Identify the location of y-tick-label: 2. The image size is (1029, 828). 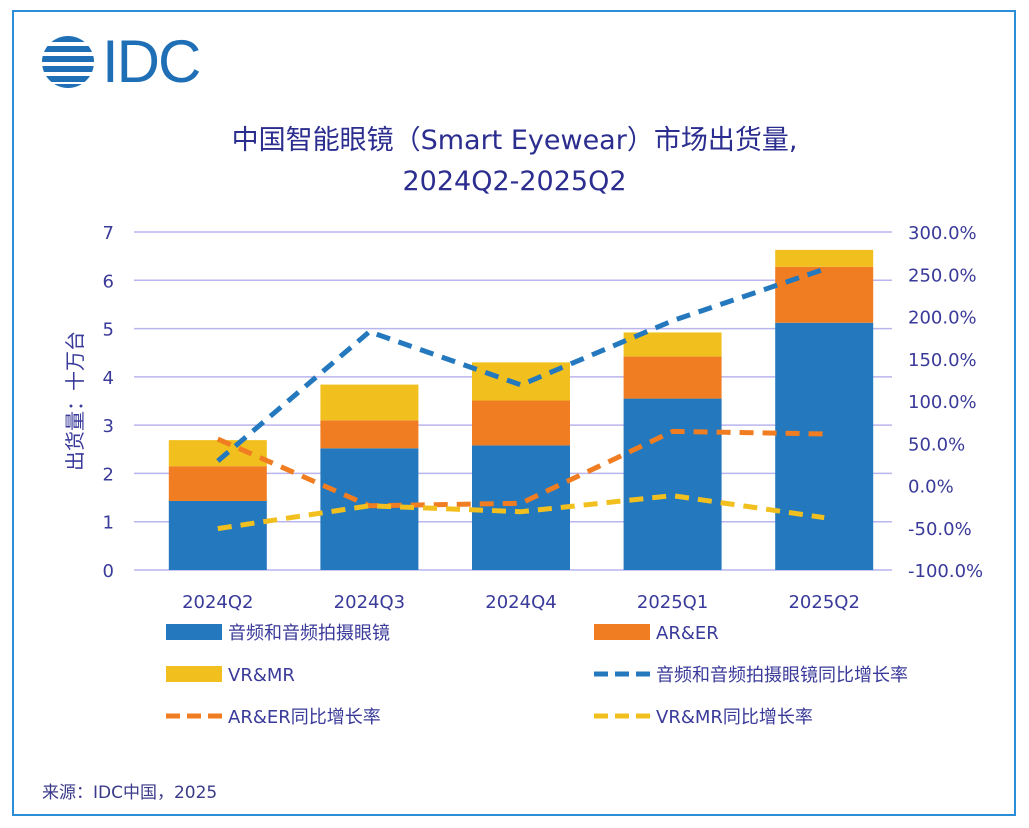
(108, 474).